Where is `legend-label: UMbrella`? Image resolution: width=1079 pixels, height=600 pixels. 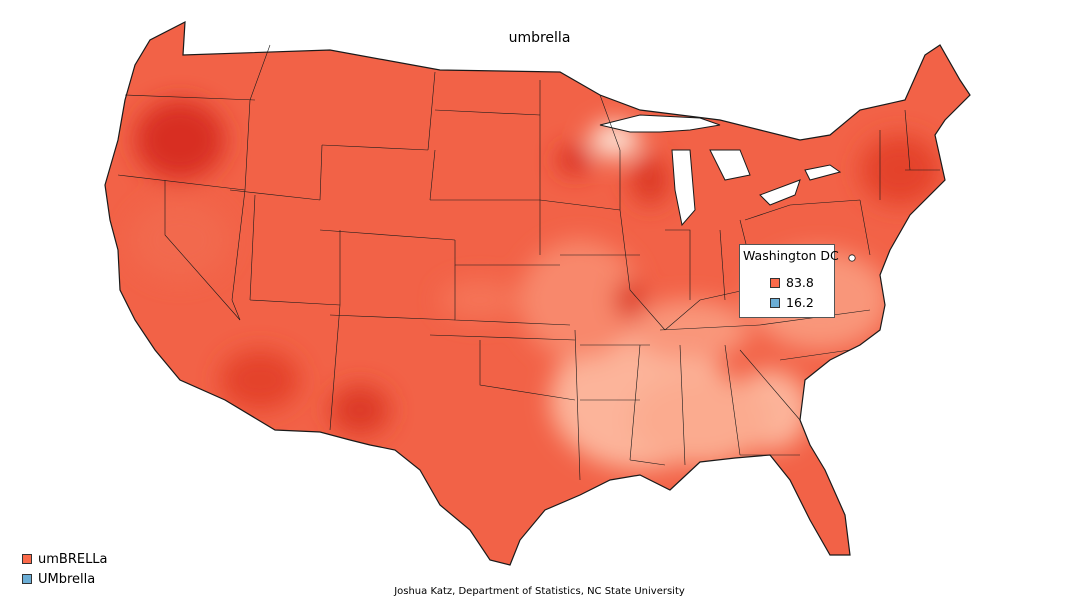
legend-label: UMbrella is located at coordinates (67, 579).